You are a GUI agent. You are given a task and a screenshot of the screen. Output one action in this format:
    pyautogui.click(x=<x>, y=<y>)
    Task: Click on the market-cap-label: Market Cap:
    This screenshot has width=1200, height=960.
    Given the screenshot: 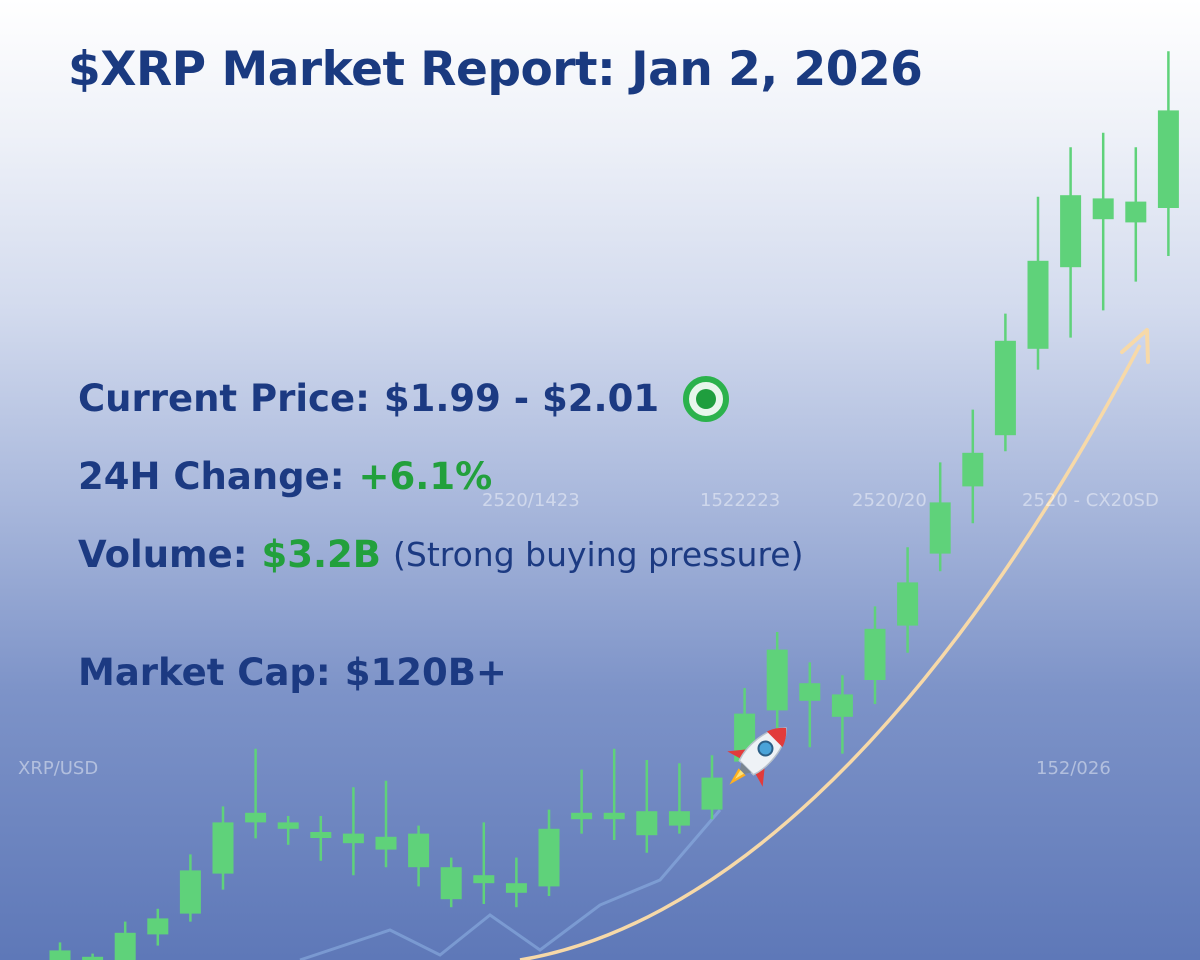 What is the action you would take?
    pyautogui.click(x=204, y=672)
    